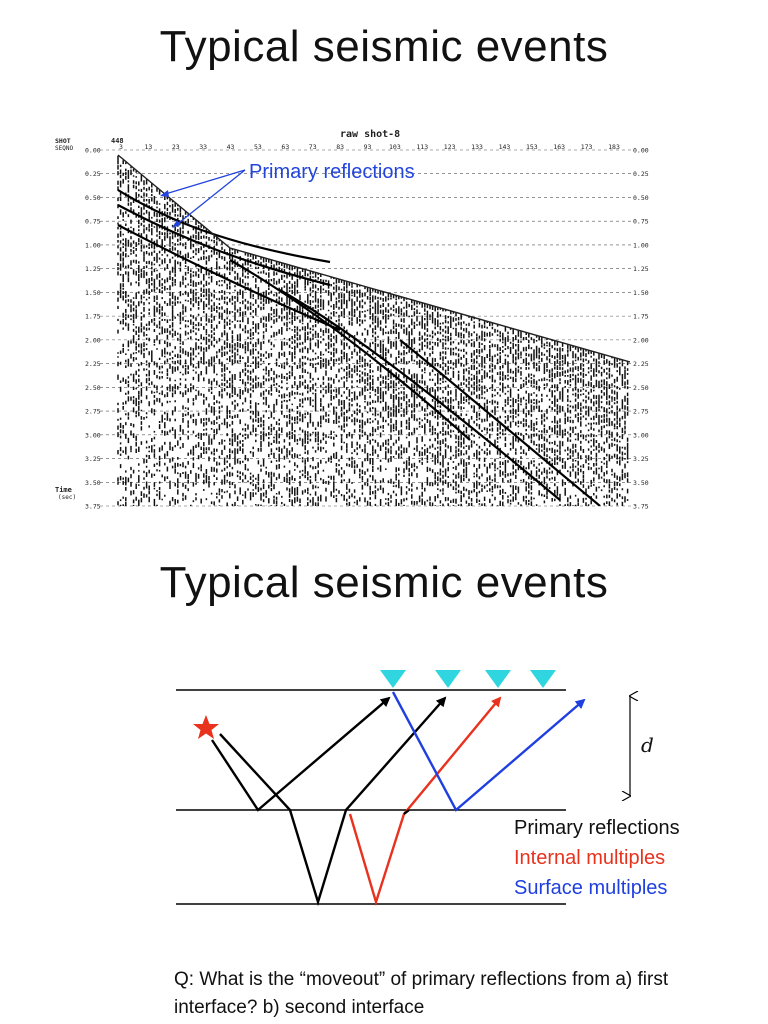  Describe the element at coordinates (488, 751) in the screenshot. I see `surface-multiple-ray` at that location.